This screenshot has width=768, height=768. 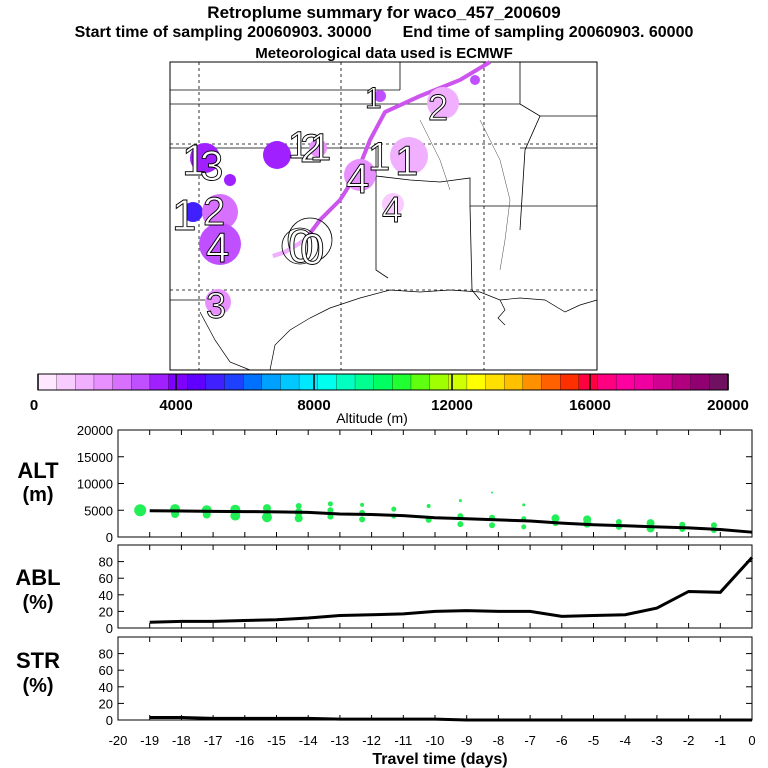 I want to click on plume-clusters, so click(x=331, y=195).